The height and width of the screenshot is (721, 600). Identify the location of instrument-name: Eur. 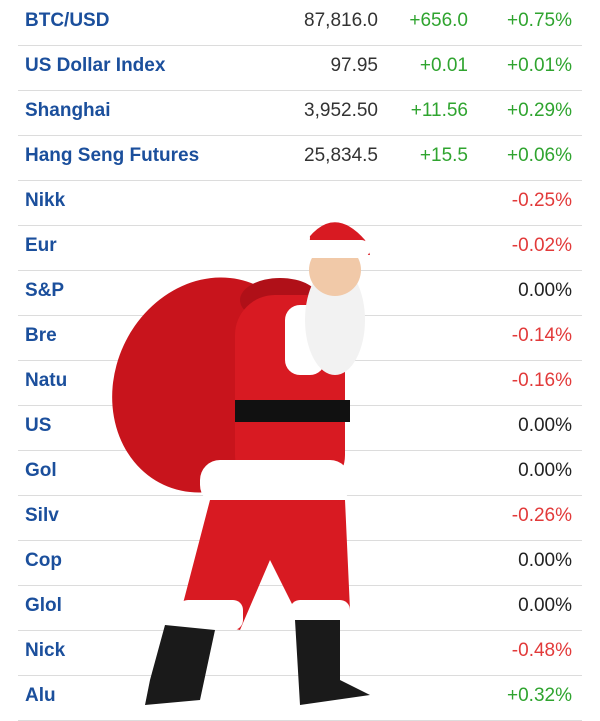
(41, 245).